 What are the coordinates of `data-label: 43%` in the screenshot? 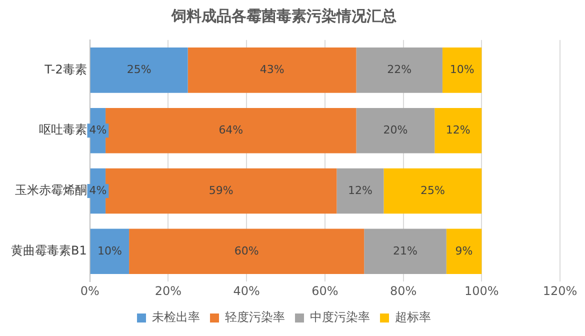 It's located at (272, 69).